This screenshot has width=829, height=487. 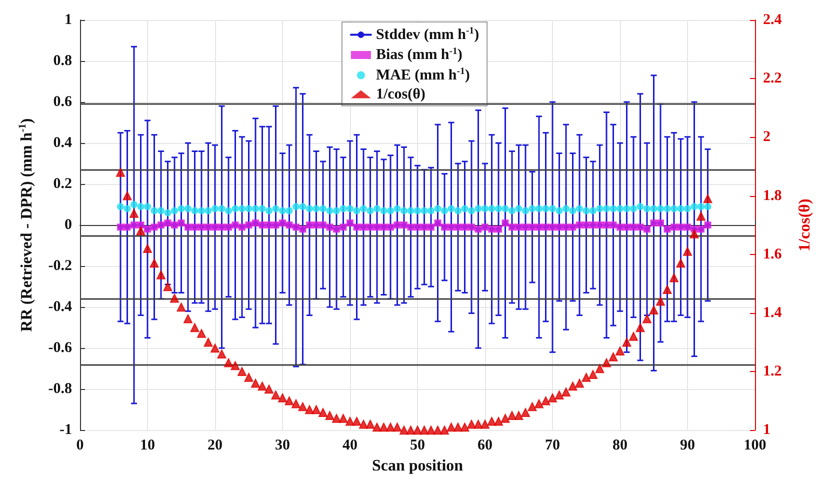 What do you see at coordinates (401, 94) in the screenshot?
I see `legend-label: 1/cos(θ)` at bounding box center [401, 94].